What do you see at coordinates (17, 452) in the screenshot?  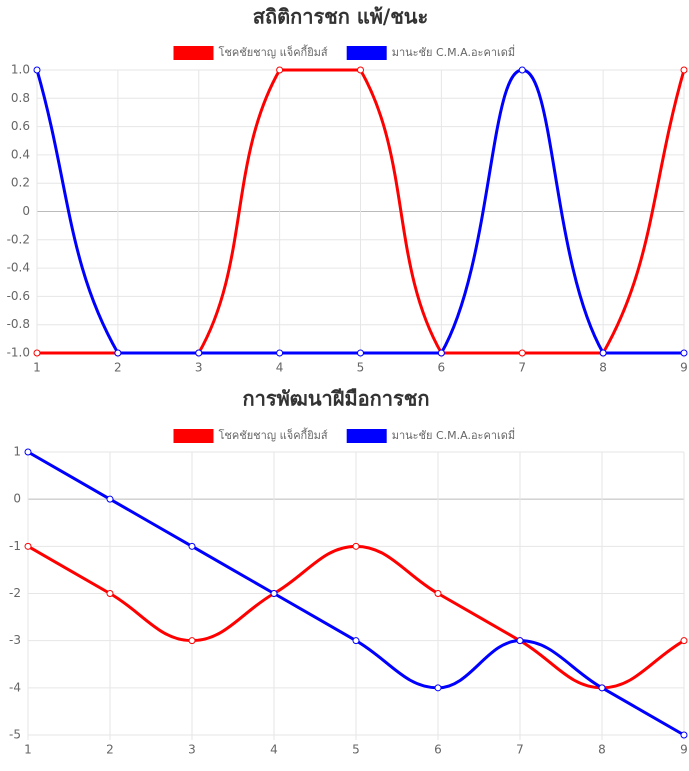 I see `y-tick-label: 1` at bounding box center [17, 452].